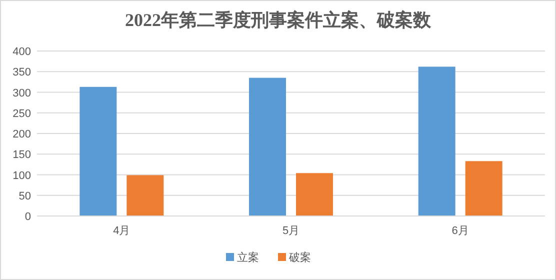 This screenshot has width=556, height=280. I want to click on chart-title: 2022年第二季度刑事案件立案、破案数, so click(278, 20).